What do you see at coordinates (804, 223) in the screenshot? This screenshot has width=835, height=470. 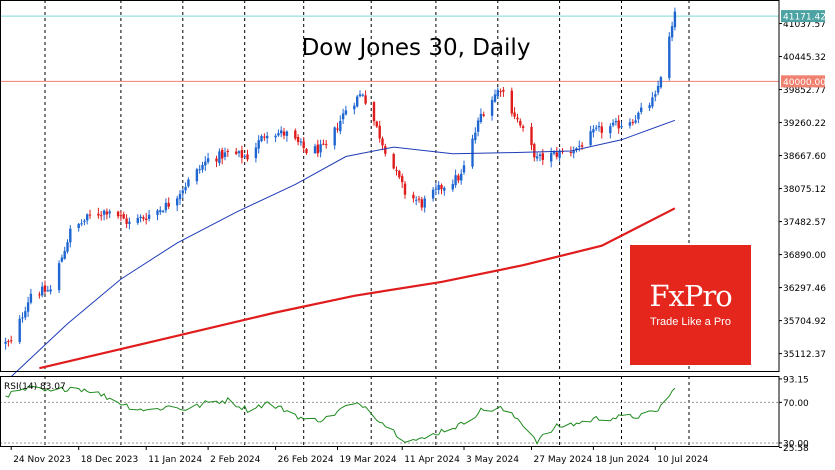 I see `price-tick-label: 37482.57` at bounding box center [804, 223].